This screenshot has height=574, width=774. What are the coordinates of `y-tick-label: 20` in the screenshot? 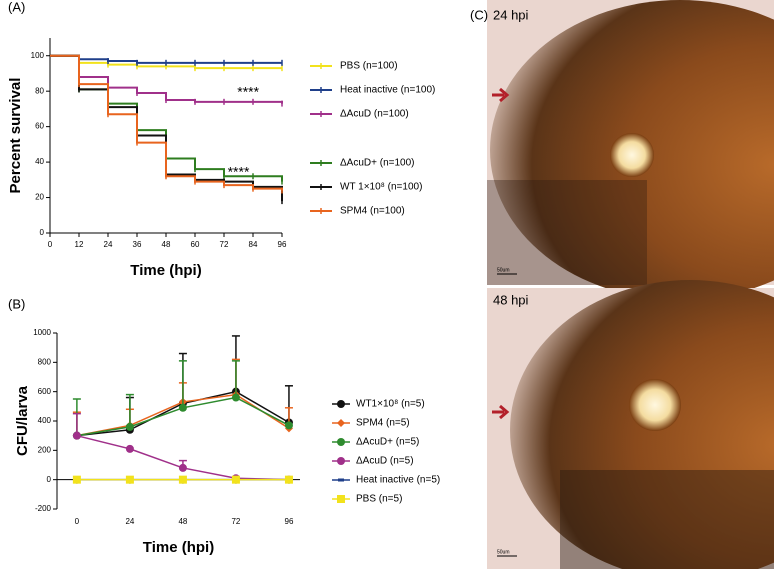 It's located at (39, 197).